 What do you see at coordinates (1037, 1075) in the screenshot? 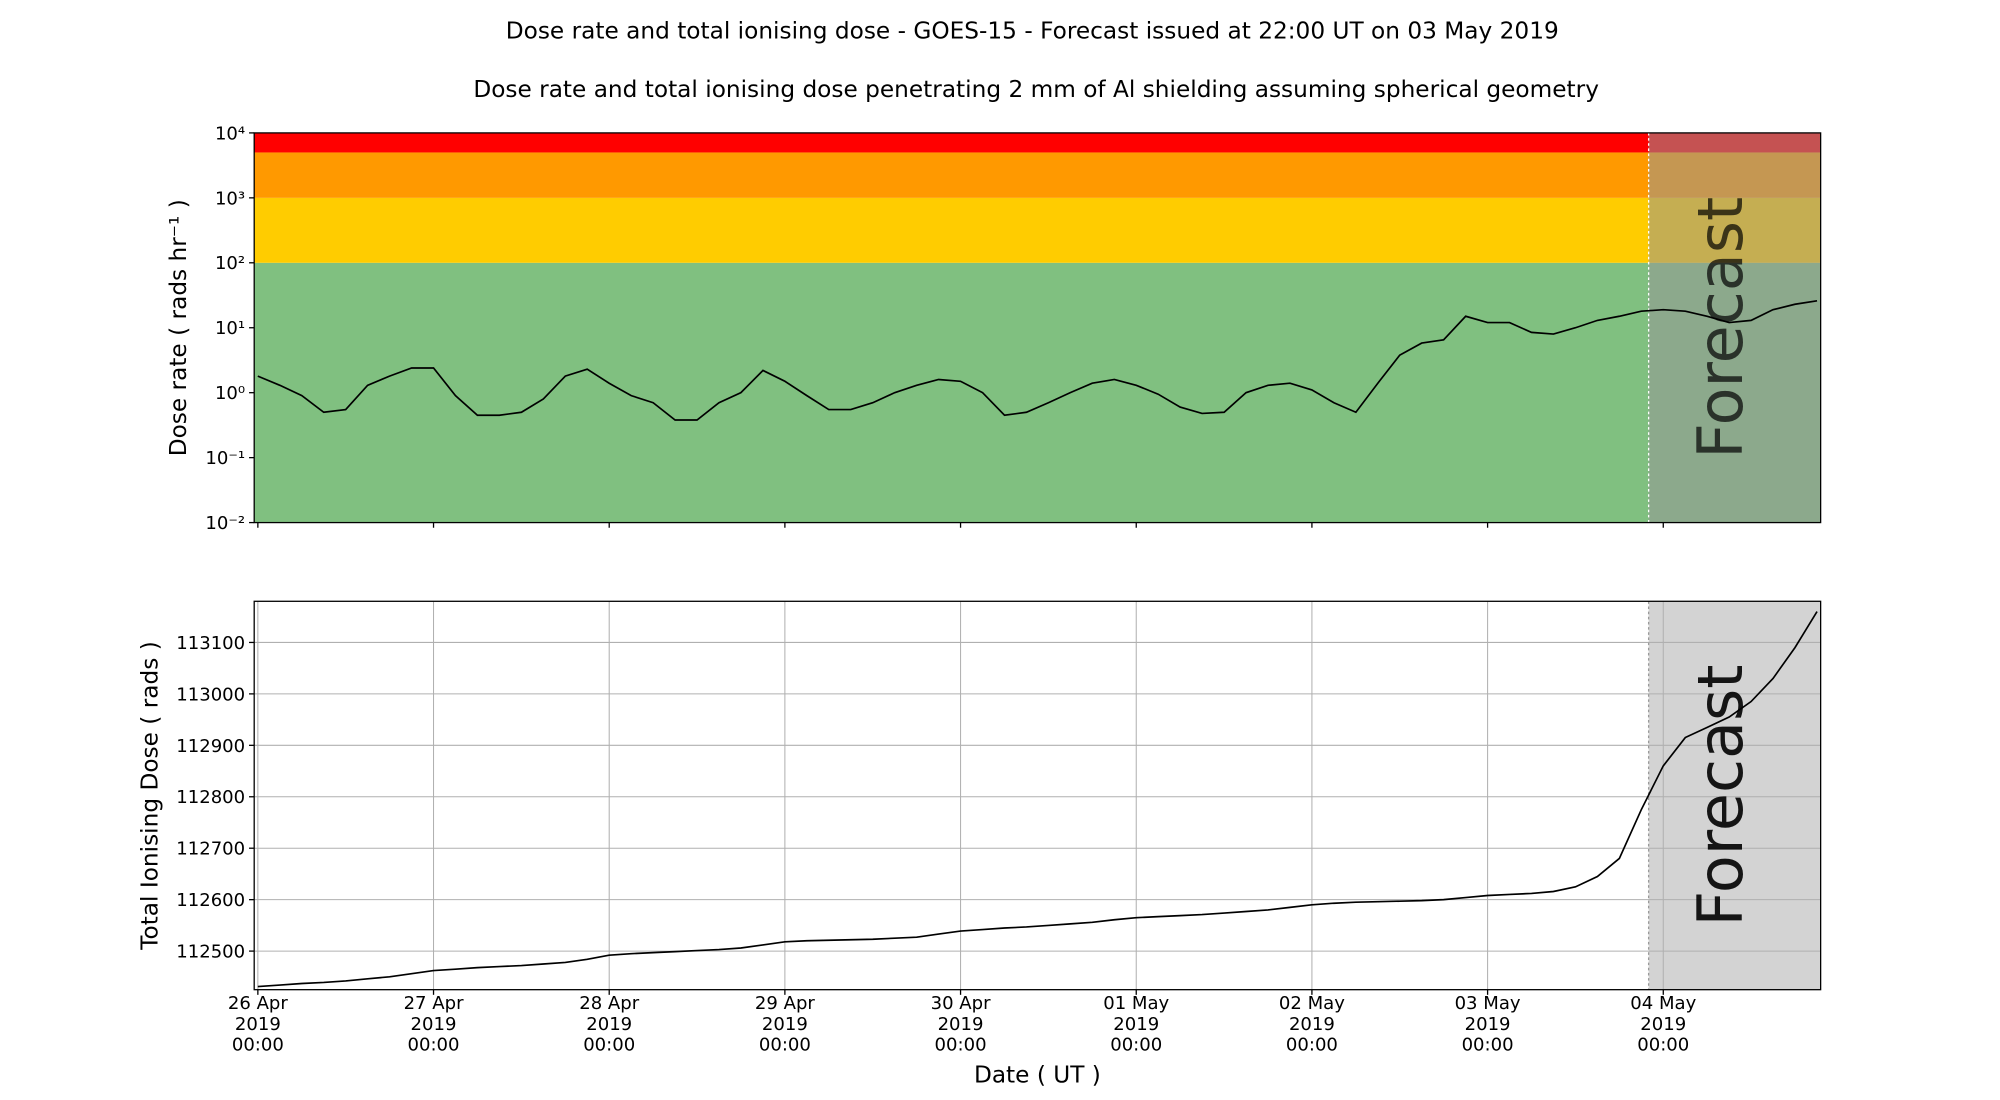
I see `x-axis-label: Date ( UT )` at bounding box center [1037, 1075].